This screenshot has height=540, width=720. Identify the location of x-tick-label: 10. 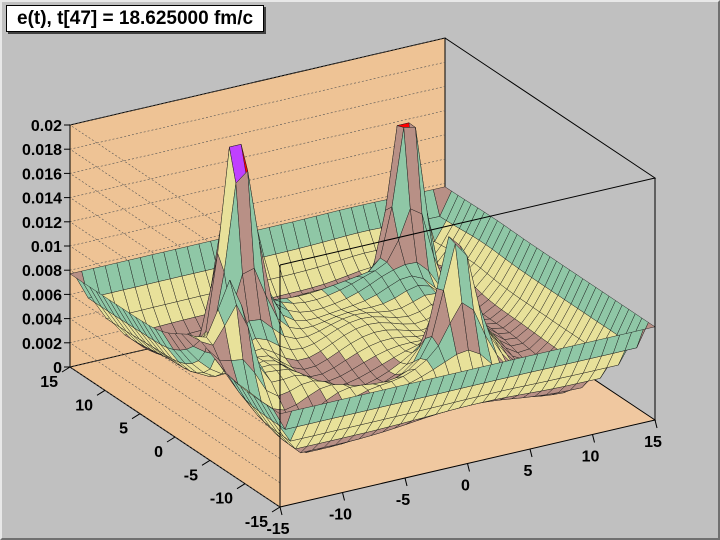
(591, 457).